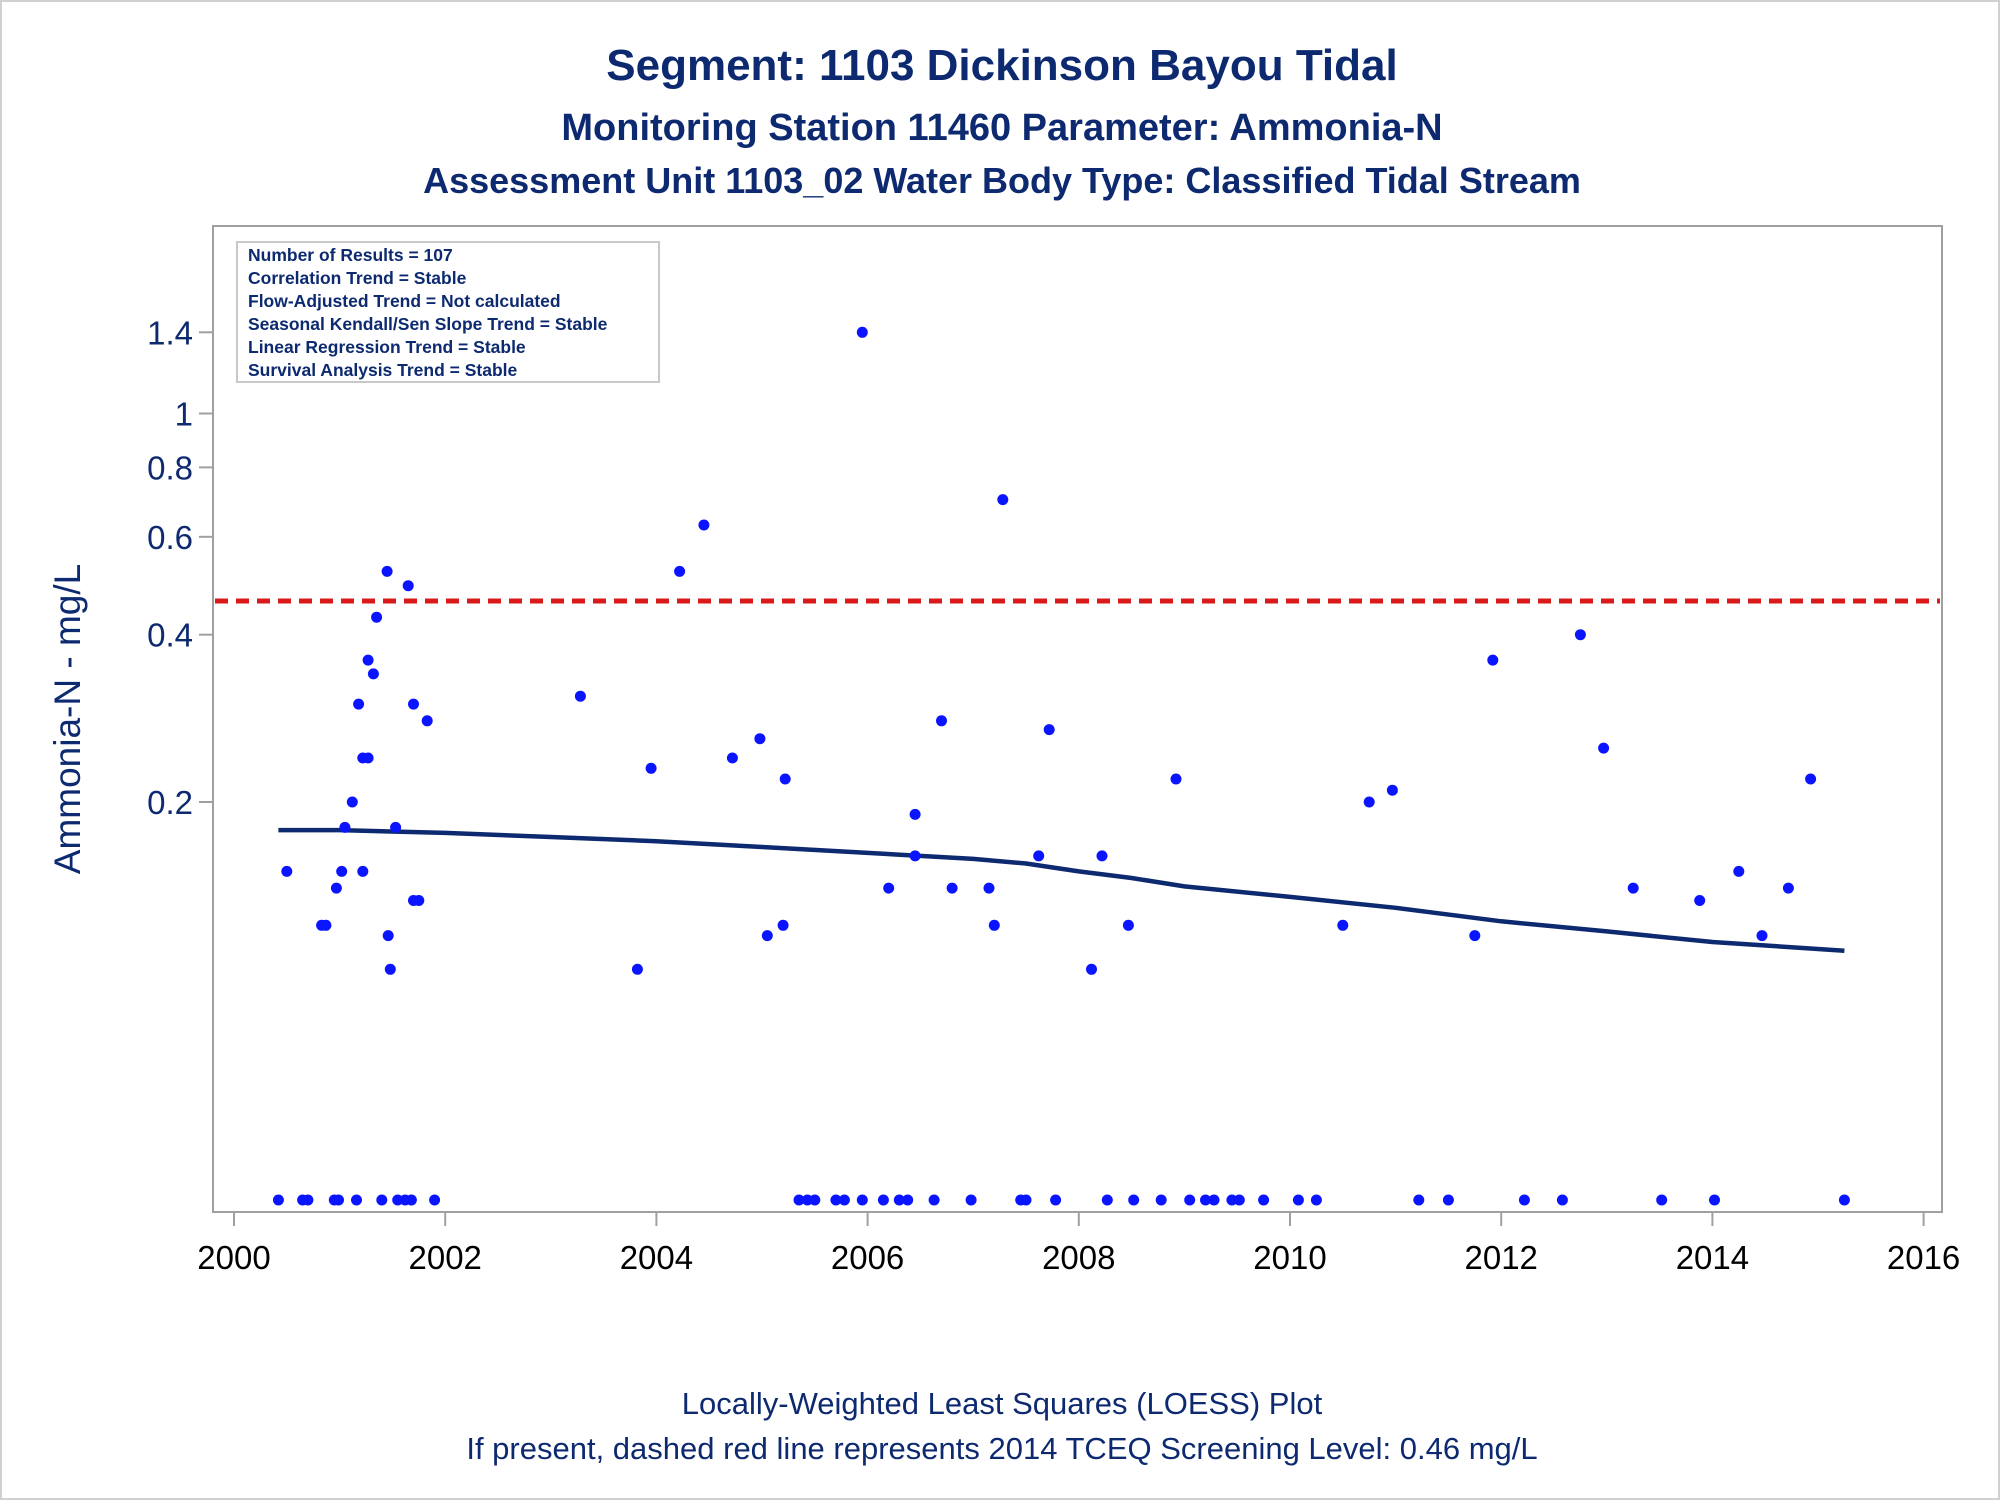 This screenshot has width=2000, height=1502. What do you see at coordinates (233, 1257) in the screenshot?
I see `x-tick-label: 2000` at bounding box center [233, 1257].